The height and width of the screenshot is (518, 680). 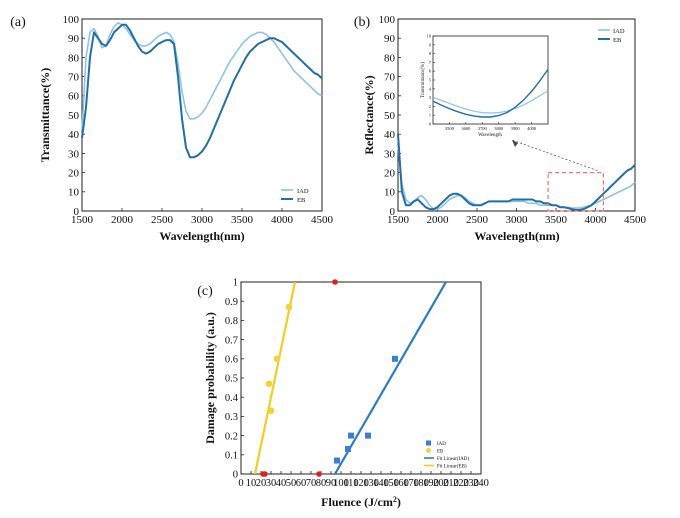 What do you see at coordinates (232, 398) in the screenshot?
I see `y-tick-label: 0.4` at bounding box center [232, 398].